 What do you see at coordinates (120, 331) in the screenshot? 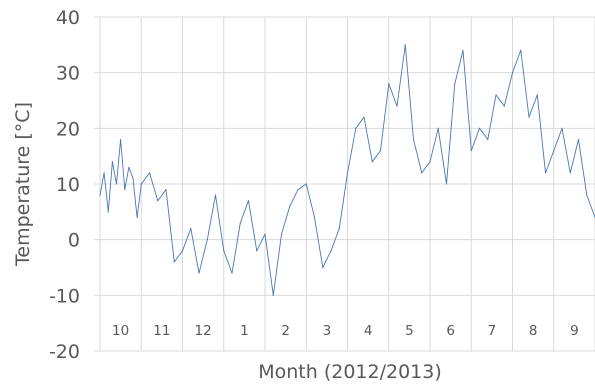
I see `month-label: 10` at bounding box center [120, 331].